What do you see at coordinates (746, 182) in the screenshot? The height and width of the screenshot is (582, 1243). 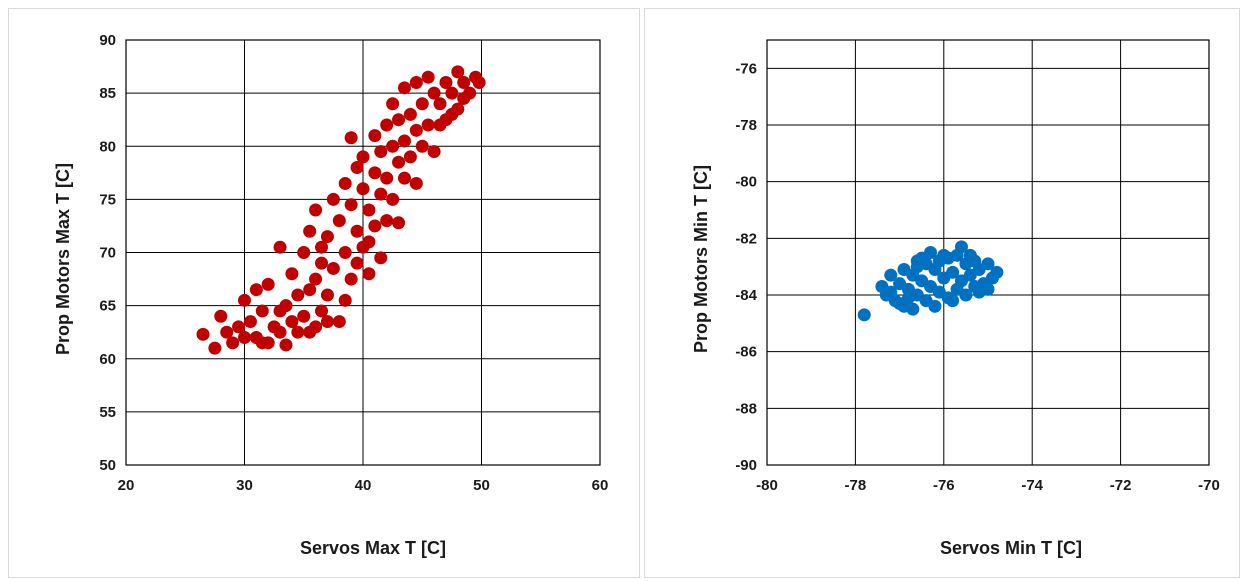 I see `y-tick-label: -80` at bounding box center [746, 182].